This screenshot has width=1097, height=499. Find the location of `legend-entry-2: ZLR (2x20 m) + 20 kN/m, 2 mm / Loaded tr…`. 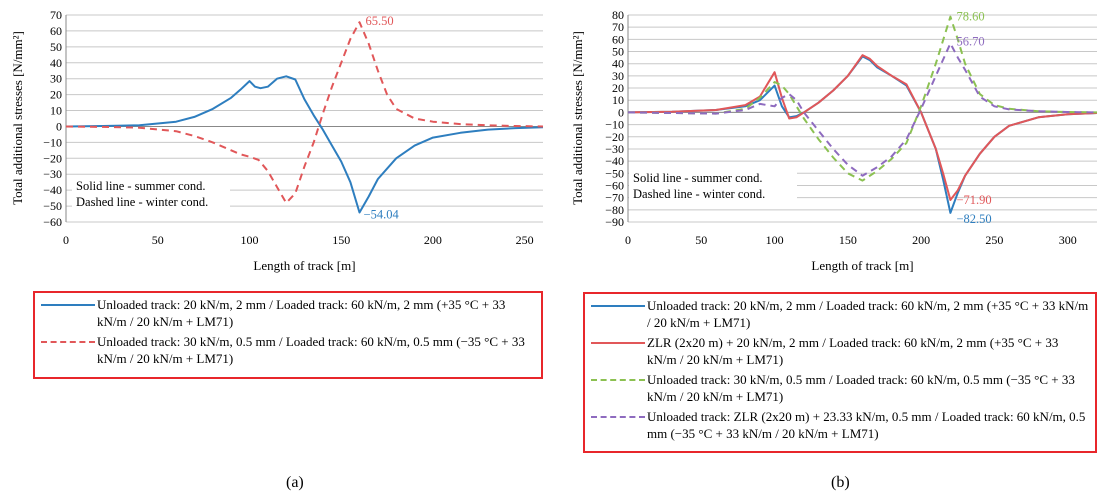

legend-entry-2: ZLR (2x20 m) + 20 kN/m, 2 mm / Loaded tr… is located at coordinates (840, 351).